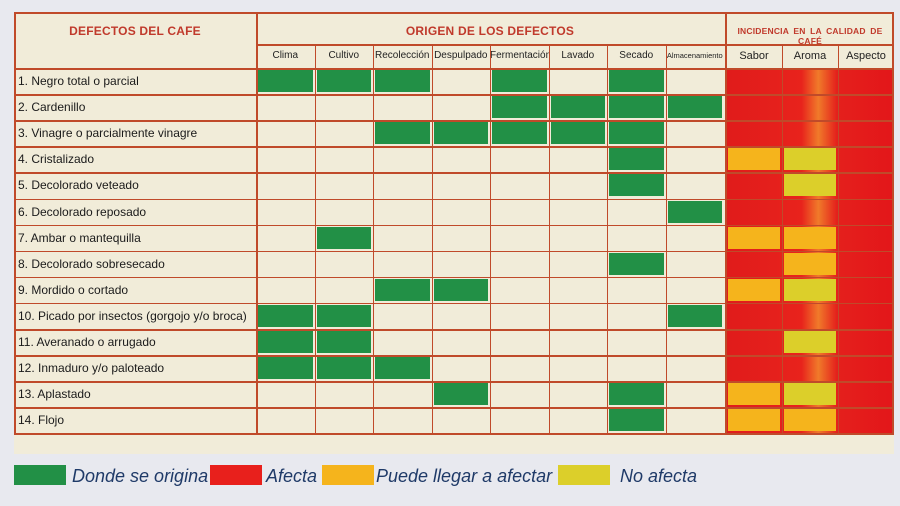  What do you see at coordinates (659, 476) in the screenshot?
I see `legend-label: No afecta` at bounding box center [659, 476].